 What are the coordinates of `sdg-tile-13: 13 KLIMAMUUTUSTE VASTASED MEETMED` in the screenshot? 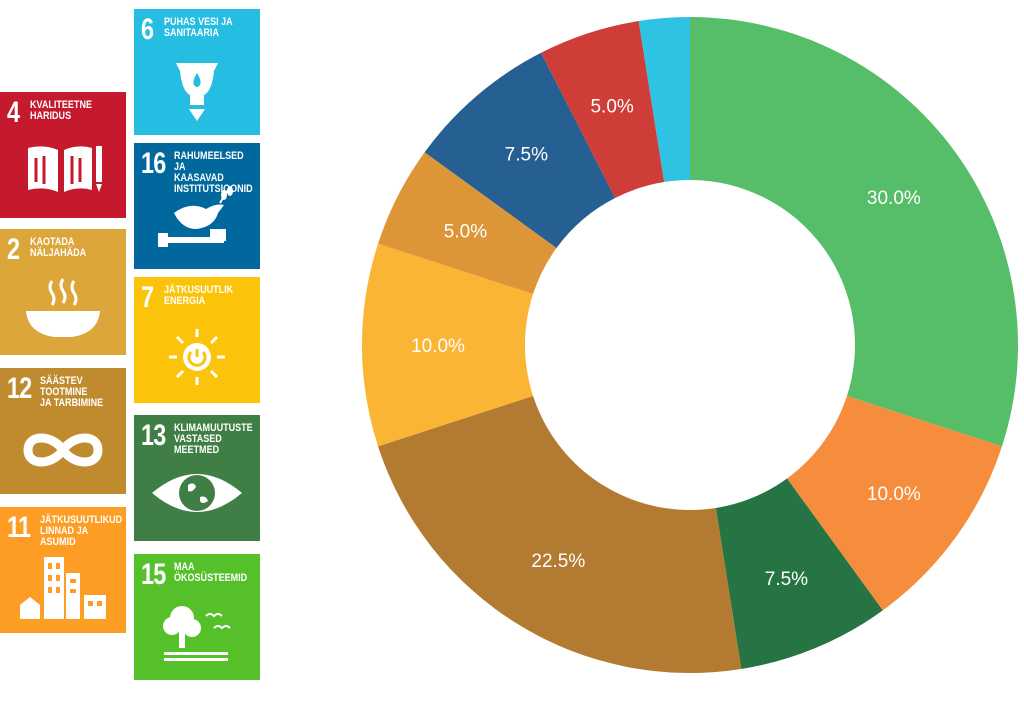 It's located at (197, 478).